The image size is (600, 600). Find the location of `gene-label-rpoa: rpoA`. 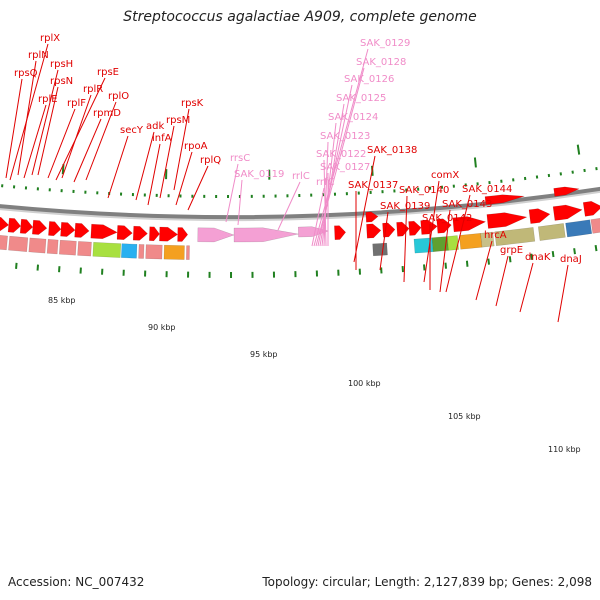

gene-label-rpoa: rpoA is located at coordinates (196, 146).